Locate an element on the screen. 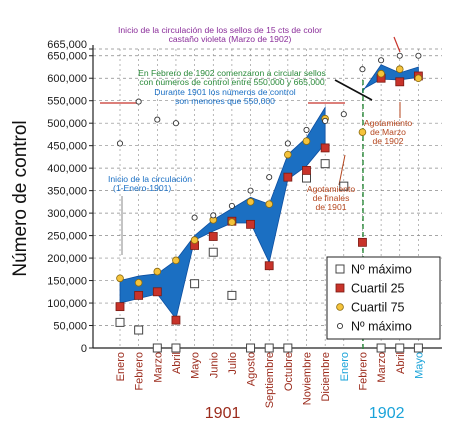  x-tick-label: Octubre is located at coordinates (289, 371).